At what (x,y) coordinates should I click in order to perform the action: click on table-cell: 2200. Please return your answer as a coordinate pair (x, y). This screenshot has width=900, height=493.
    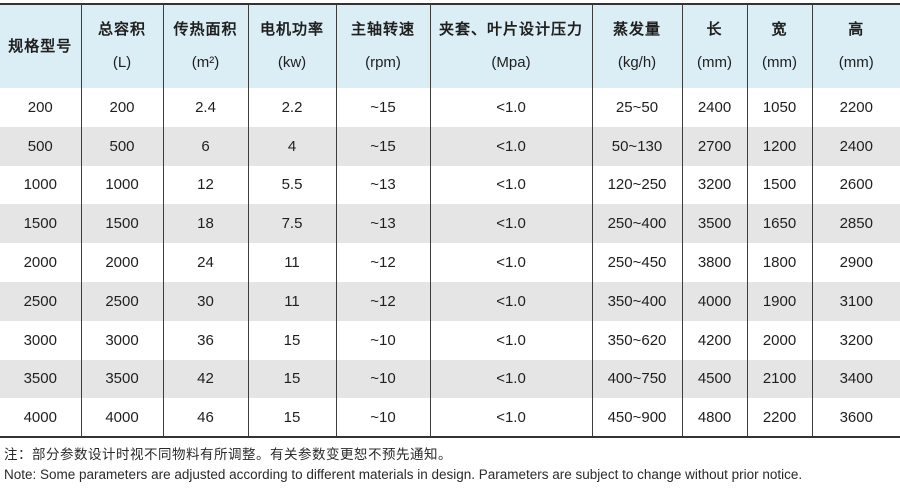
    Looking at the image, I should click on (780, 418).